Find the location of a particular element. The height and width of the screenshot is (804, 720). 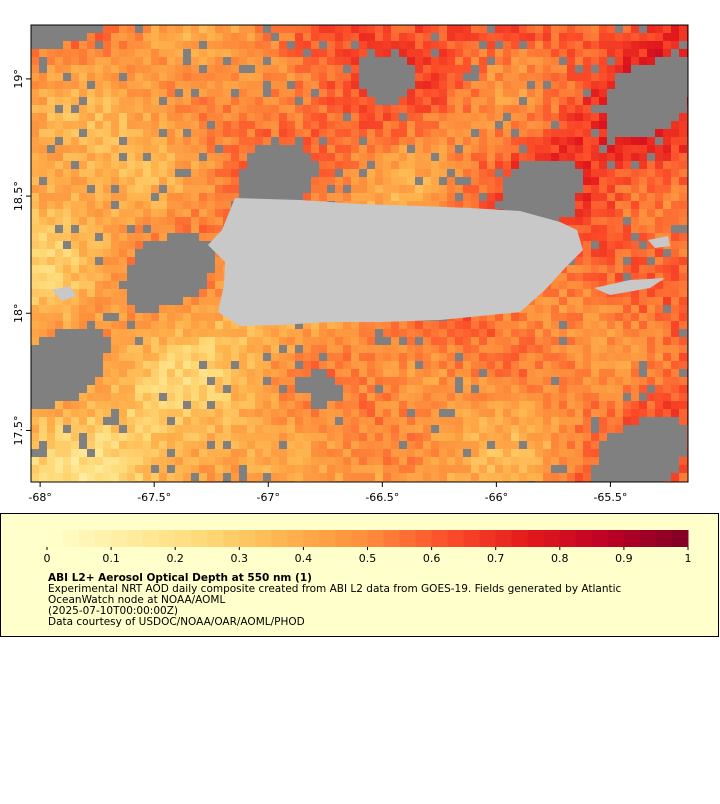

colorbar-step is located at coordinates (311, 538).